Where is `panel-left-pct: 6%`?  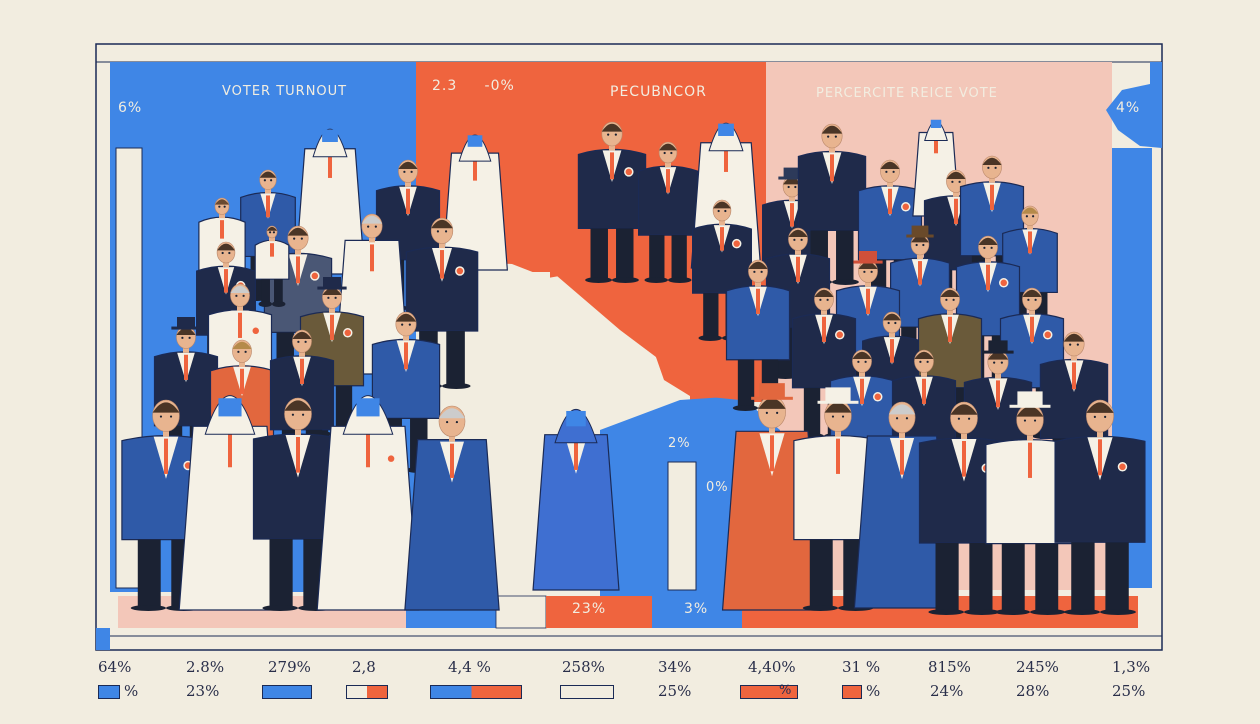
panel-left-pct: 6% is located at coordinates (130, 108).